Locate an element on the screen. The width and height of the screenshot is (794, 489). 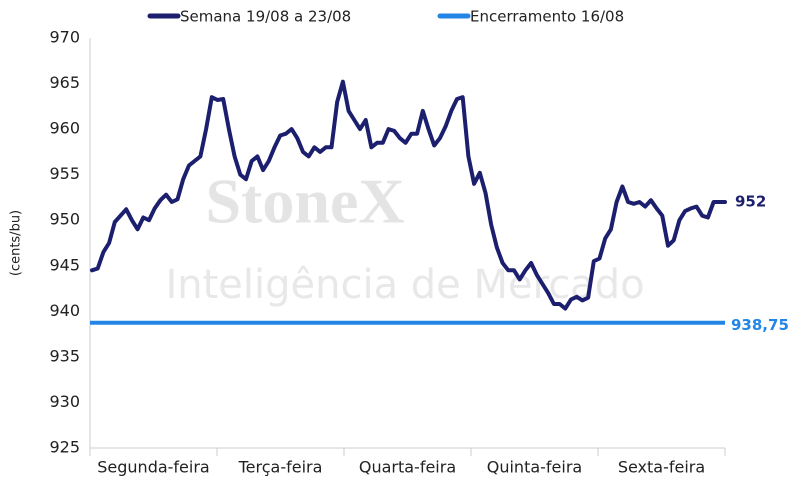
y-tick-label: 955 is located at coordinates (64, 173).